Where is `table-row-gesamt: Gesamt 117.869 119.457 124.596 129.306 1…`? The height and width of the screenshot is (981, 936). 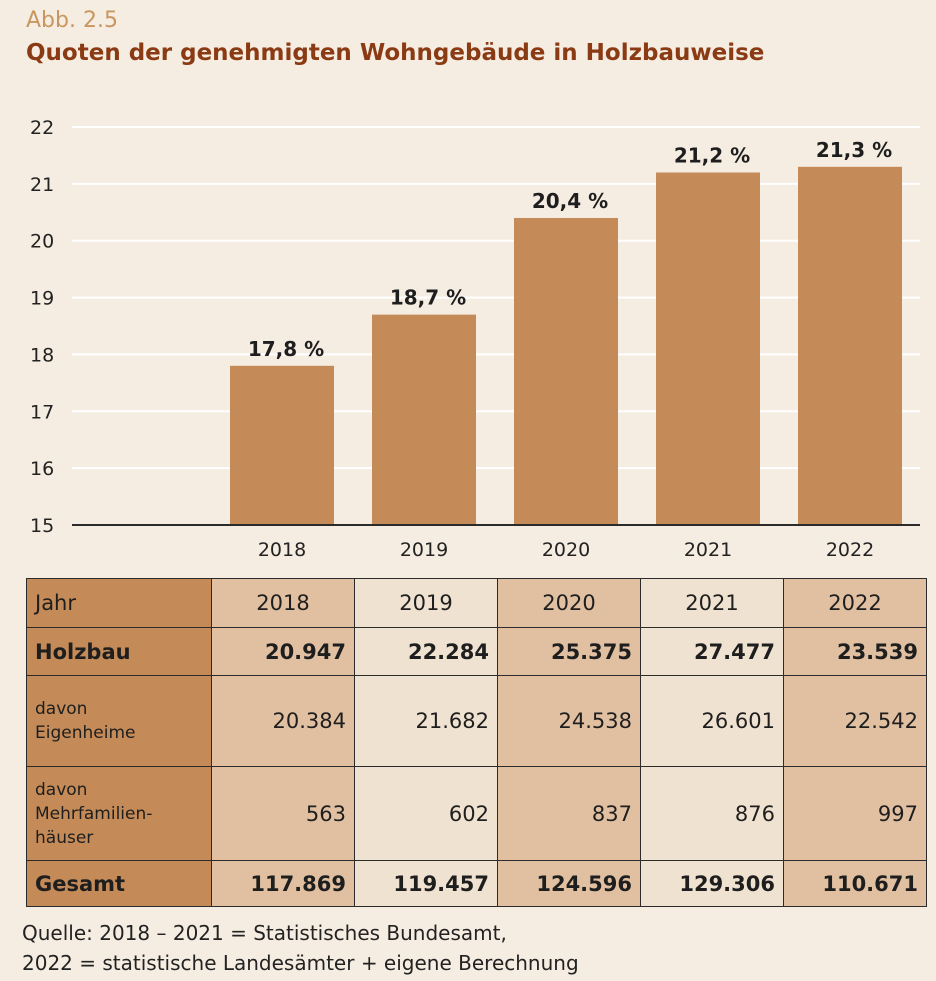
table-row-gesamt: Gesamt 117.869 119.457 124.596 129.306 1… is located at coordinates (476, 883).